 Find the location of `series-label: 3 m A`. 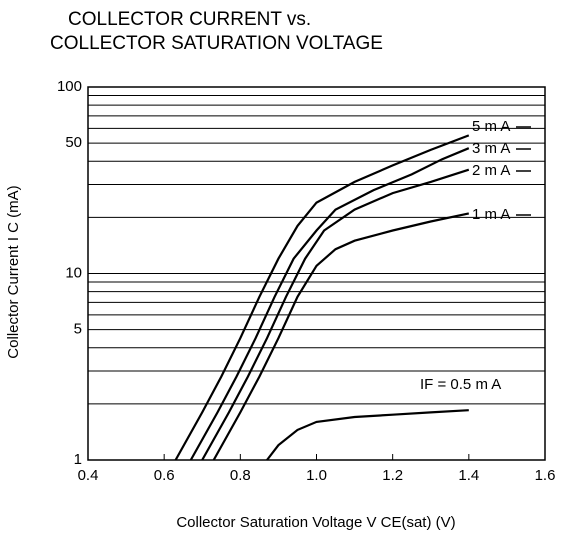

series-label: 3 m A is located at coordinates (491, 148).